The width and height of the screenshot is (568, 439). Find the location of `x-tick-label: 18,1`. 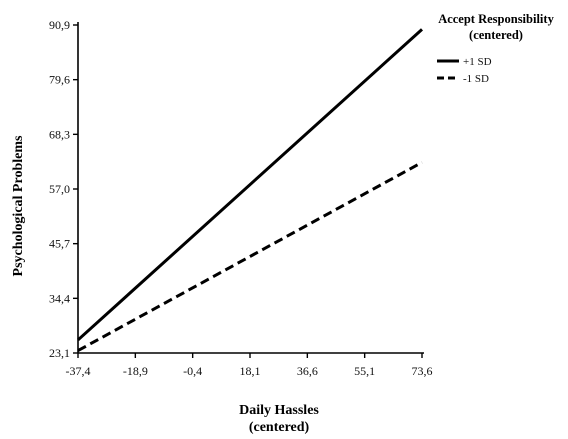

x-tick-label: 18,1 is located at coordinates (250, 371).